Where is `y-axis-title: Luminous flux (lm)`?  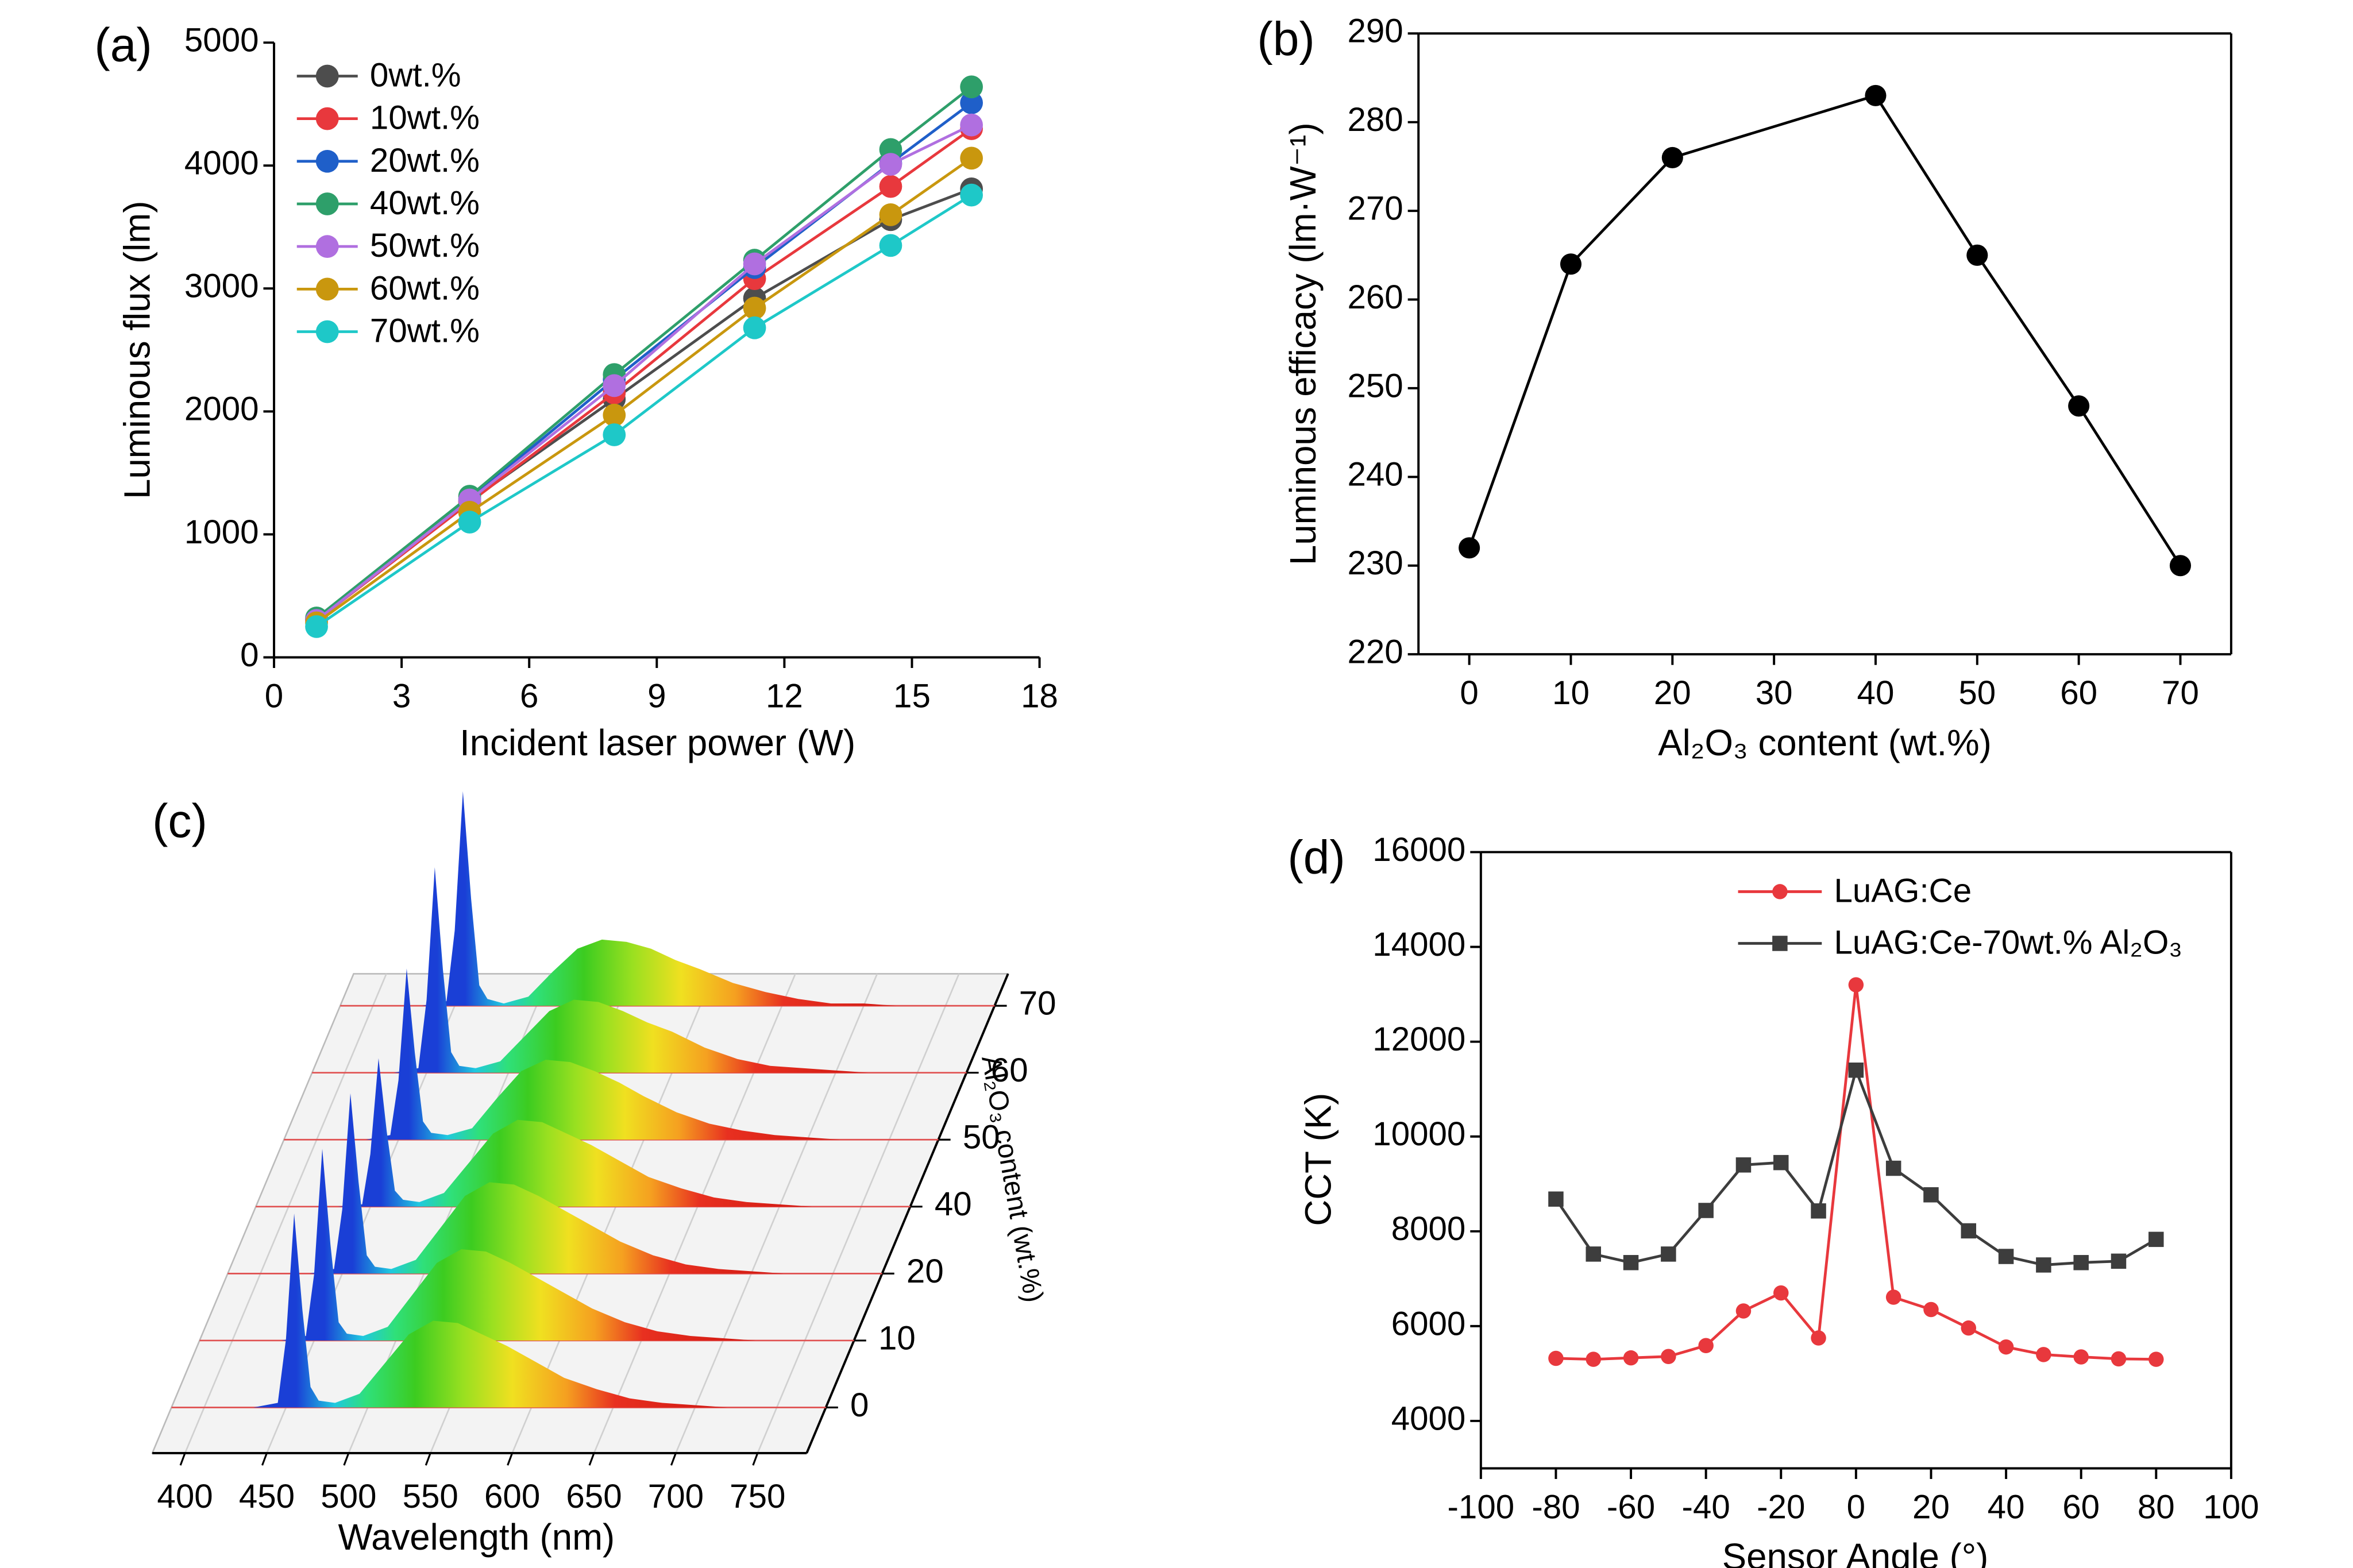
y-axis-title: Luminous flux (lm) is located at coordinates (137, 350).